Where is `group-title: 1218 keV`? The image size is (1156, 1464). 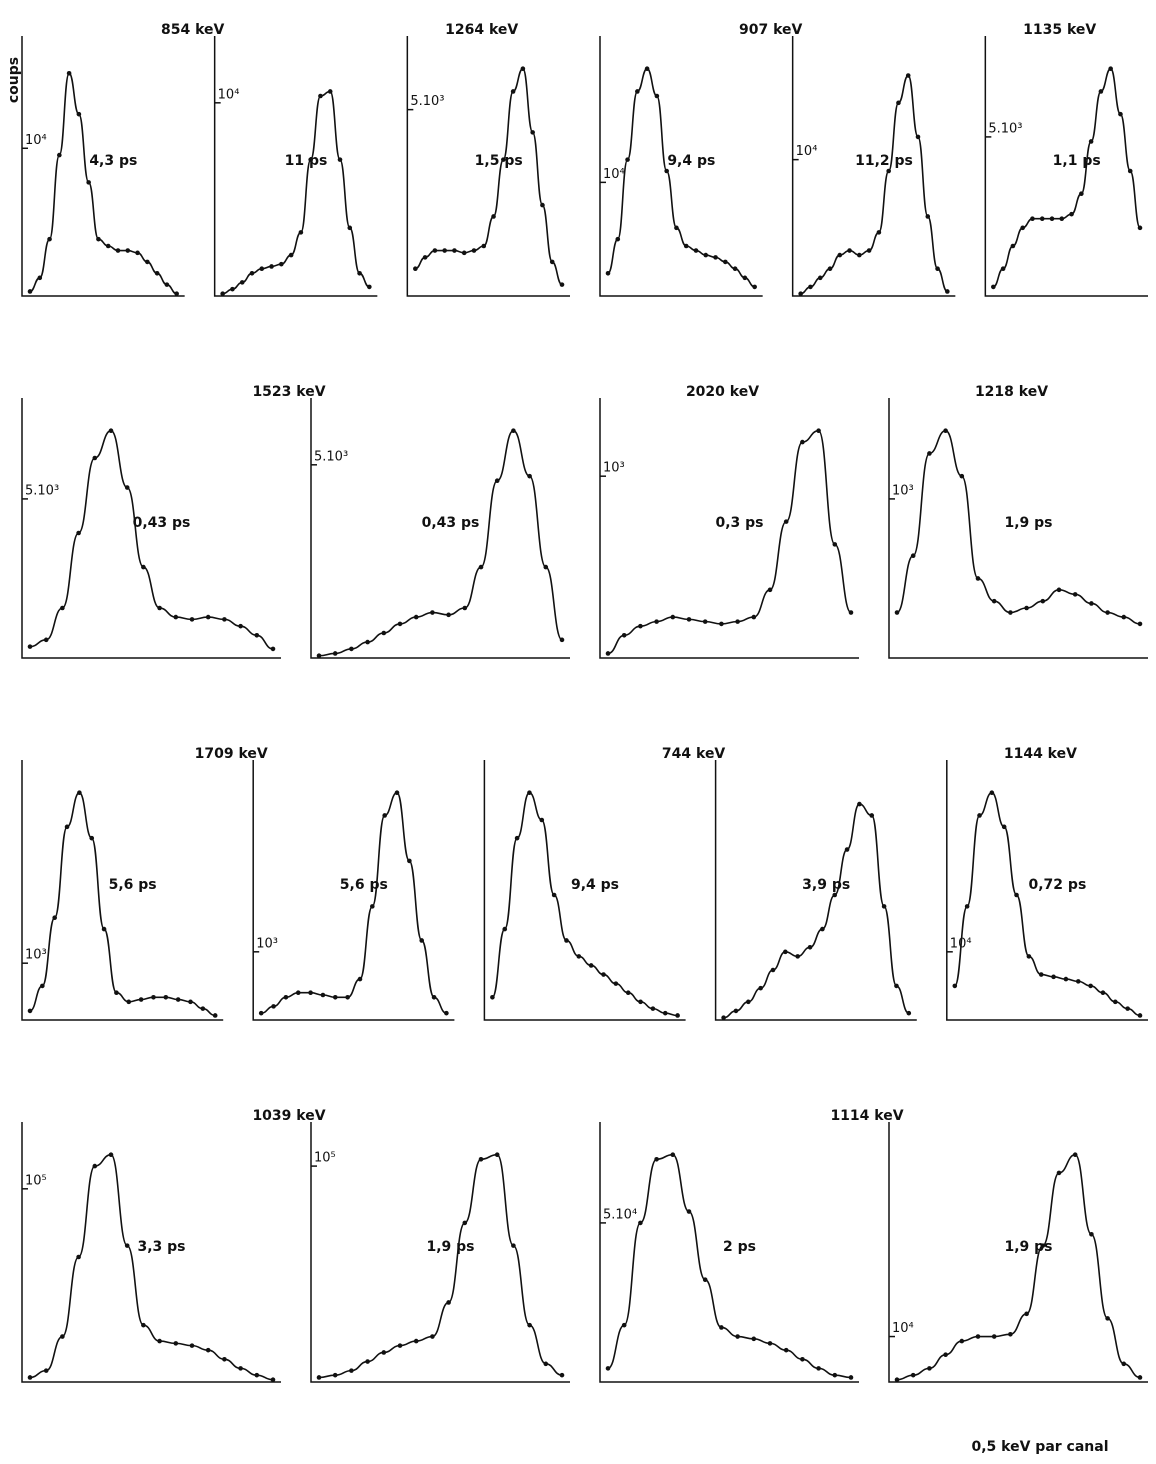 group-title: 1218 keV is located at coordinates (1011, 392).